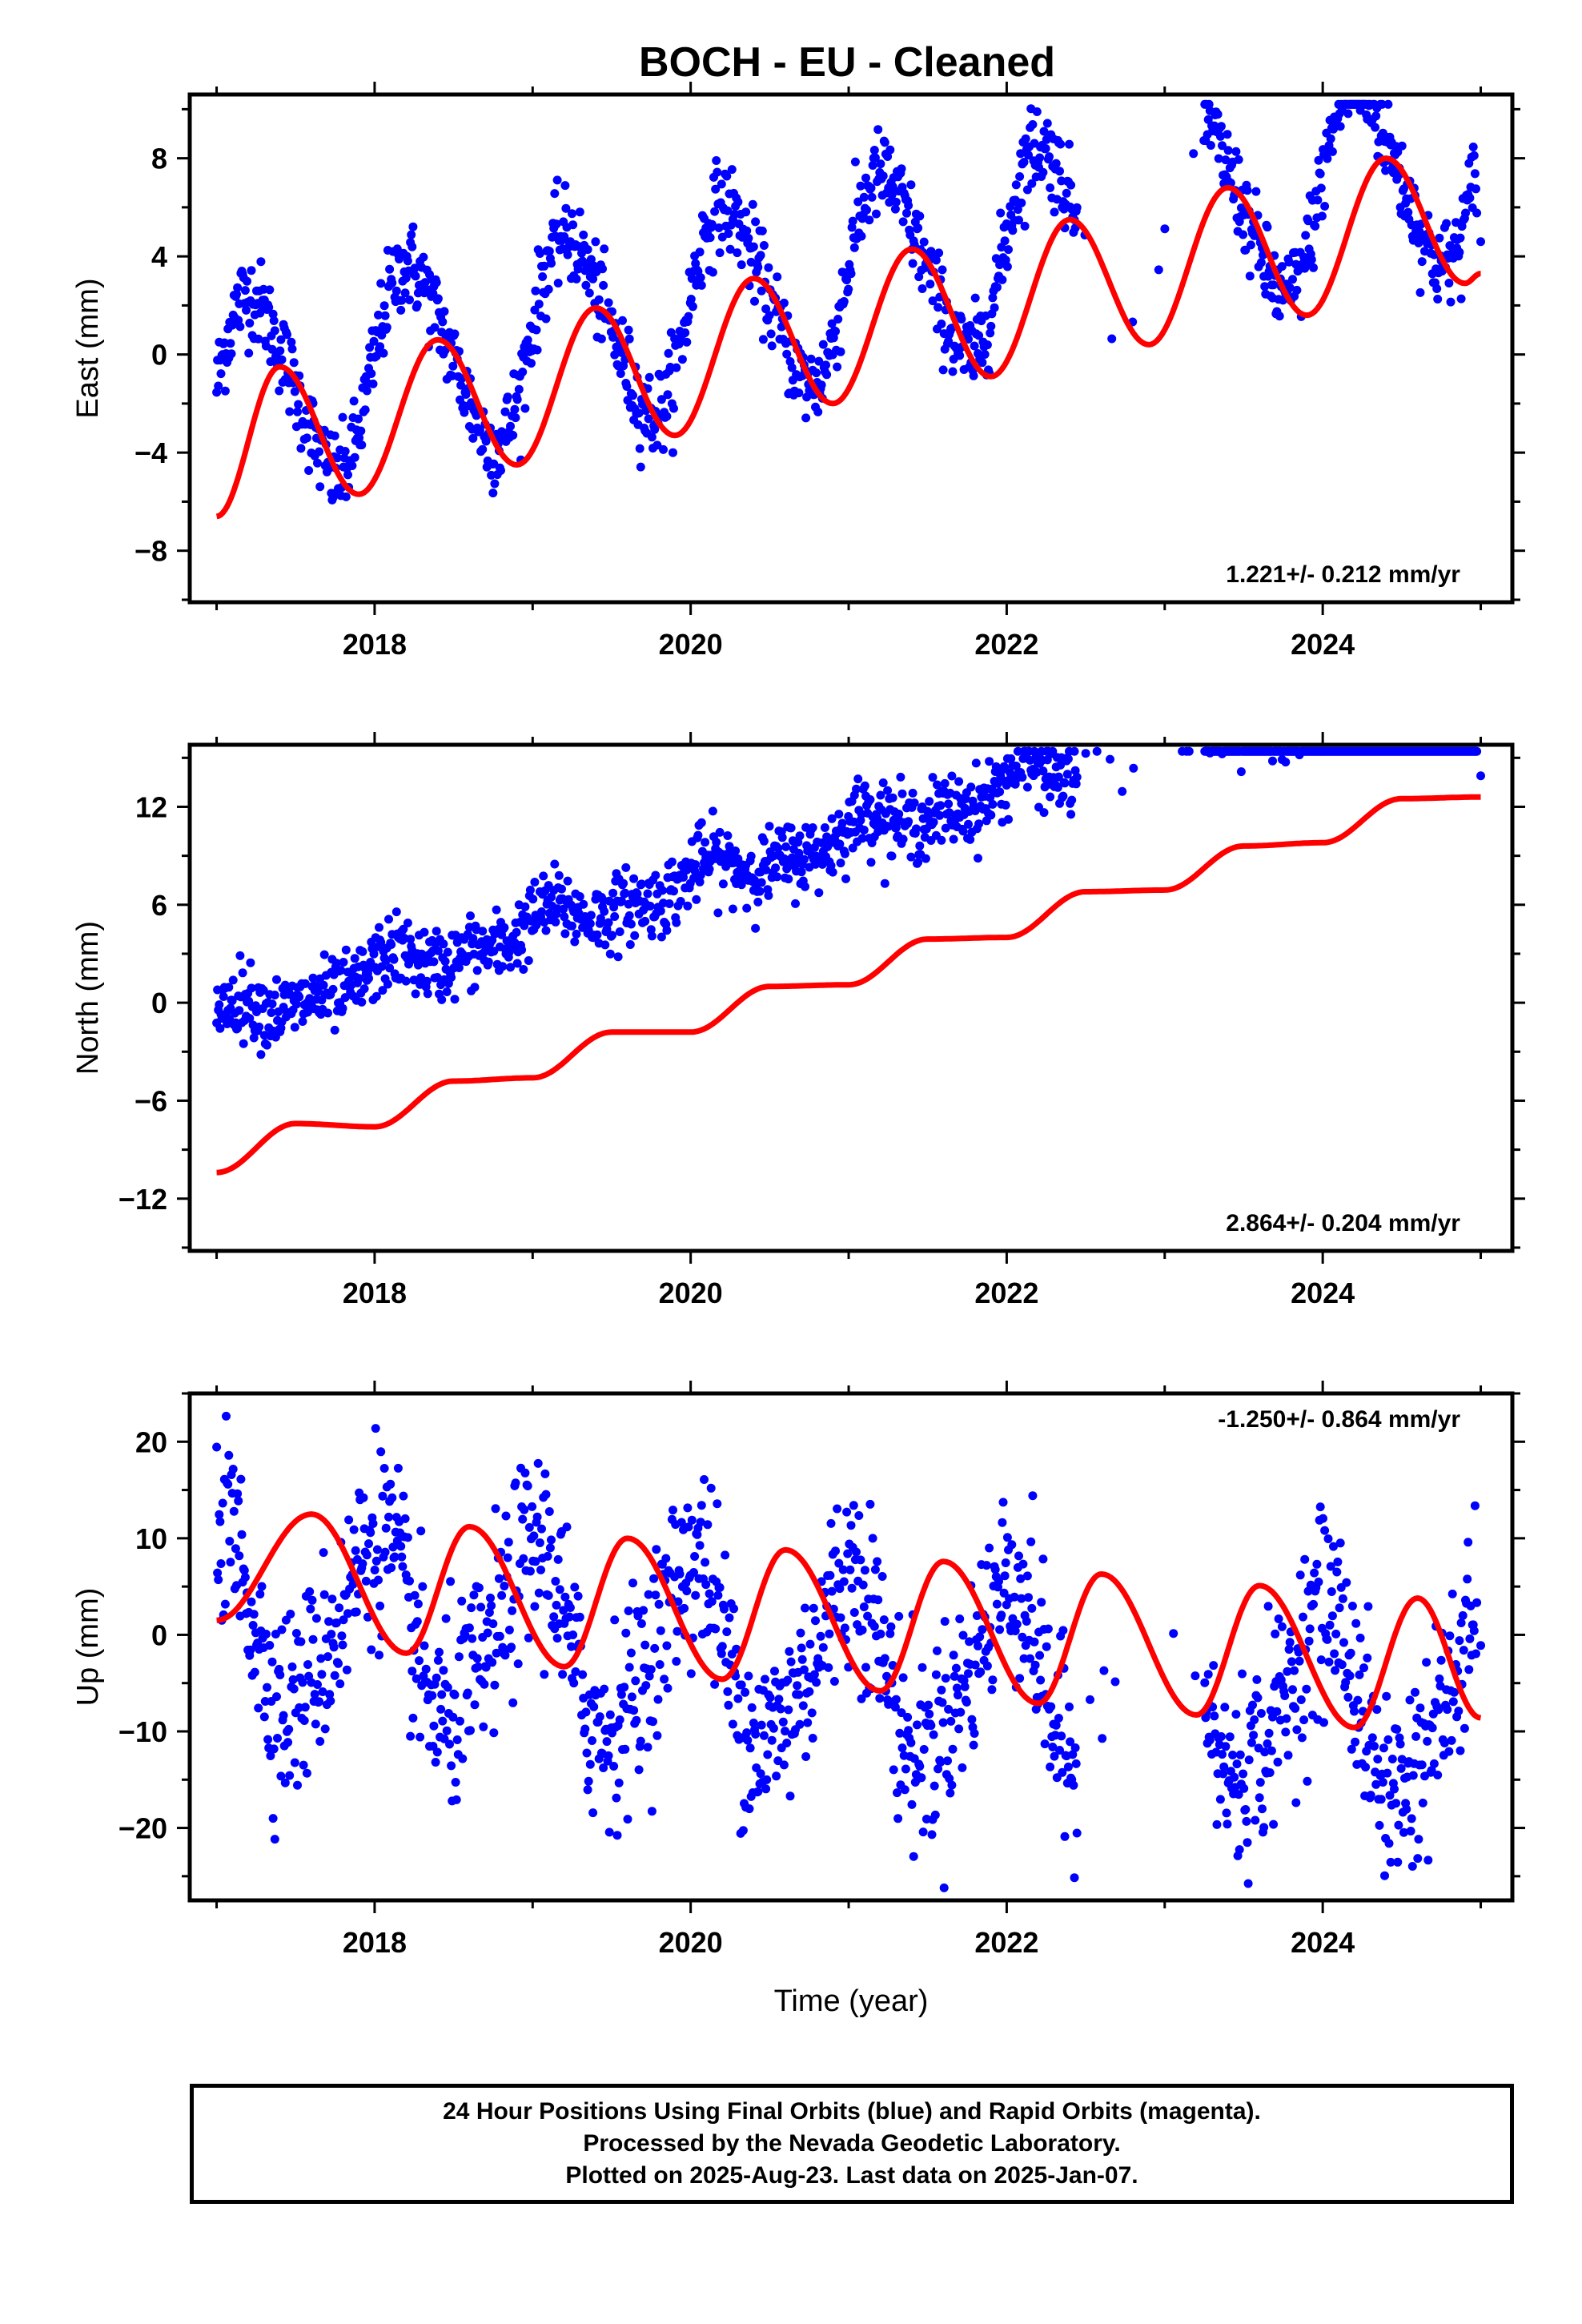 The image size is (1582, 2324). Describe the element at coordinates (151, 1441) in the screenshot. I see `up-ytick-label: 20` at that location.